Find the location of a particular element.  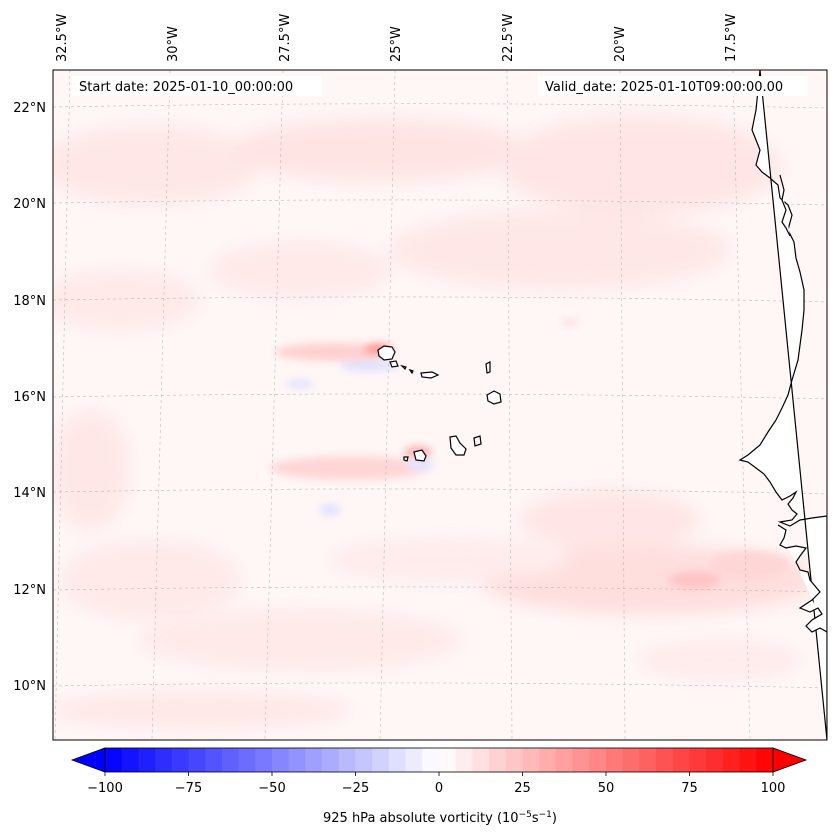

colorbar-tick-label: −50 is located at coordinates (271, 788).